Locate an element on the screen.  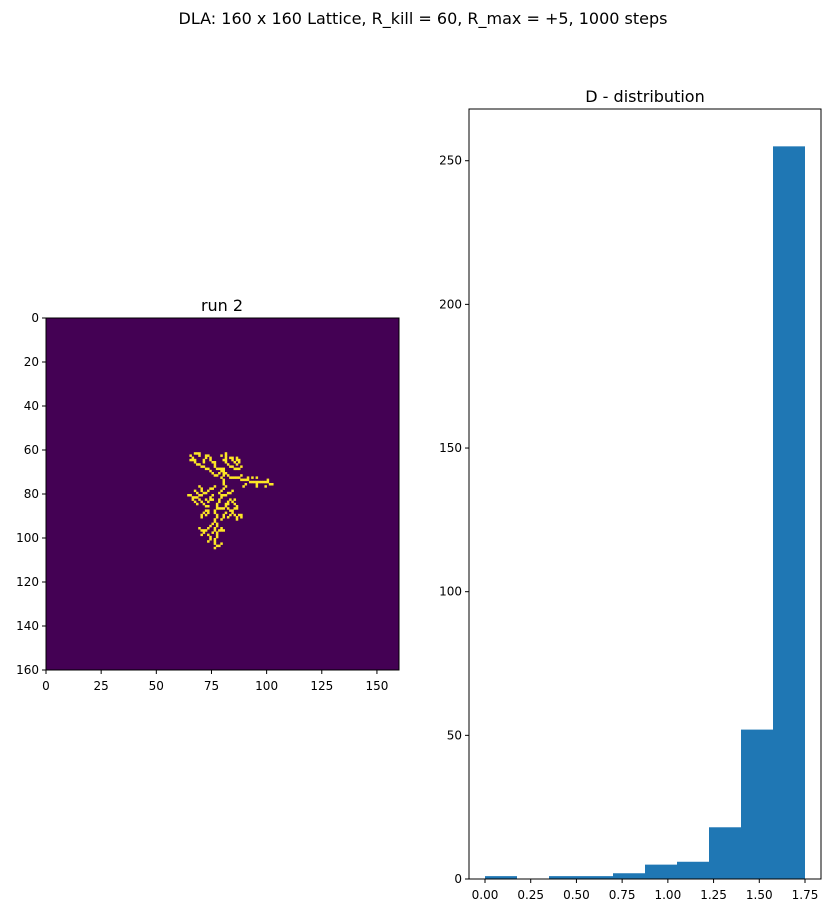
x-tick-label: 50 is located at coordinates (156, 686).